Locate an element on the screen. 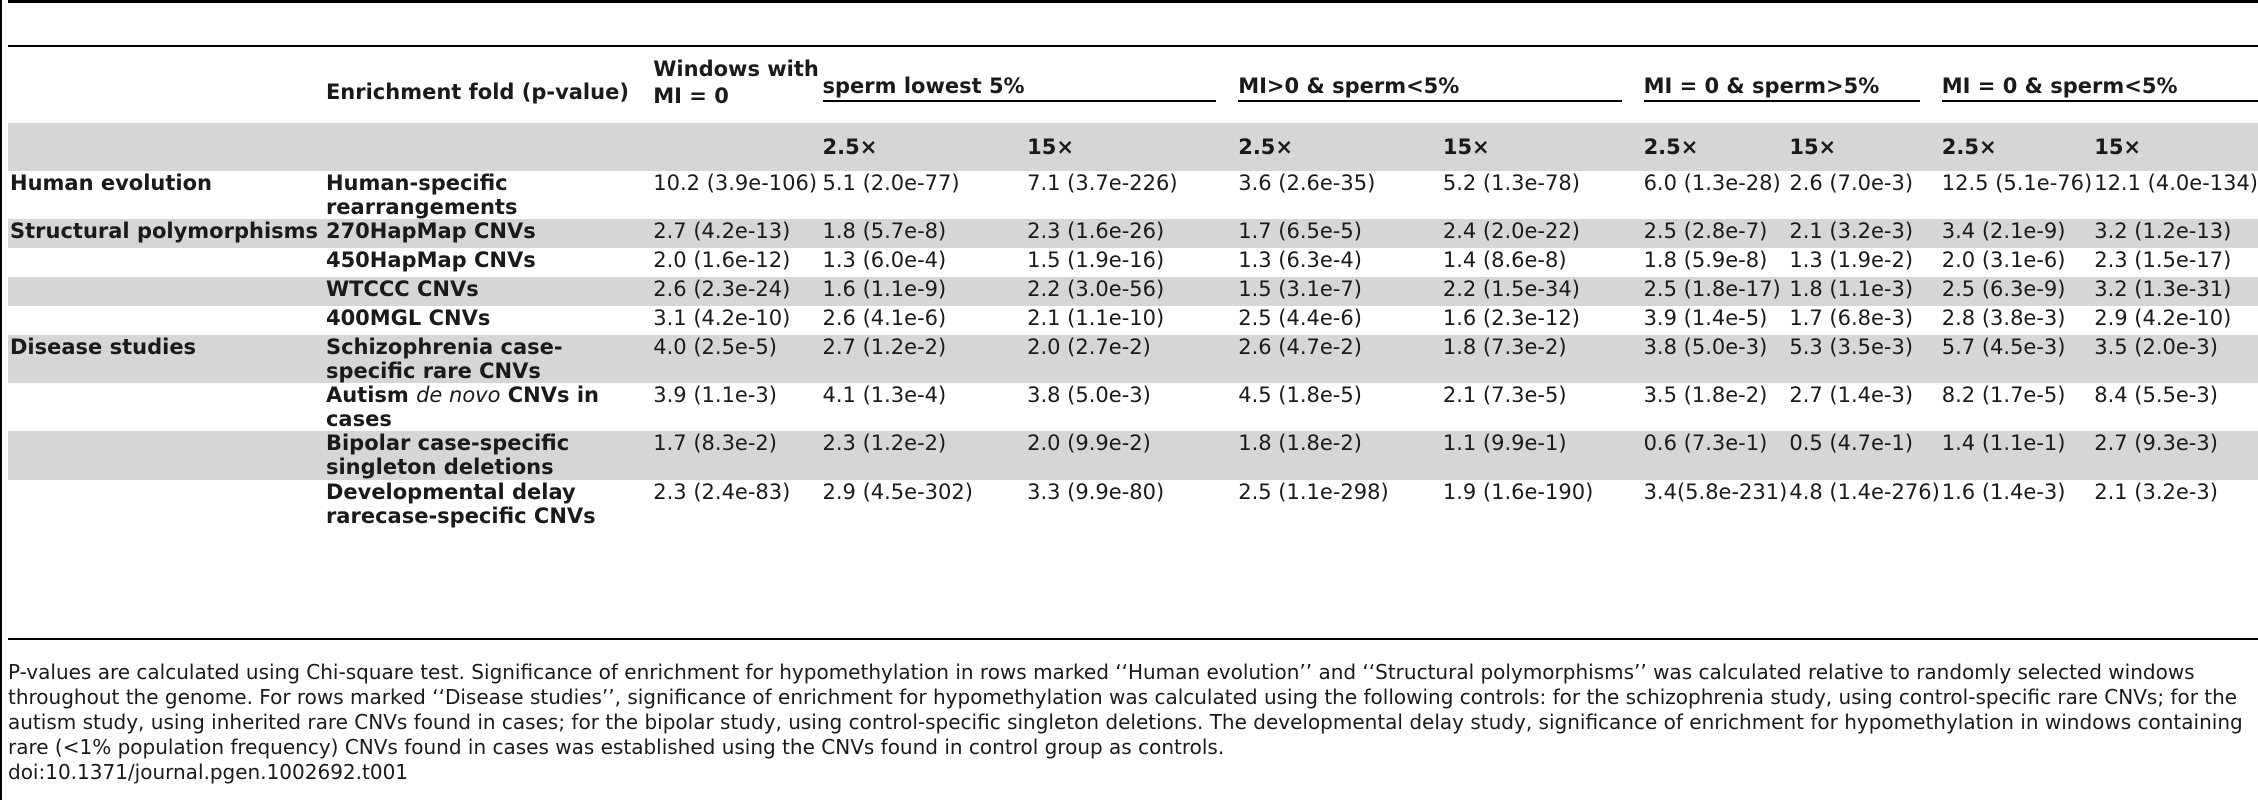  value-cell: 3.4(5.8e-231) is located at coordinates (1715, 492).